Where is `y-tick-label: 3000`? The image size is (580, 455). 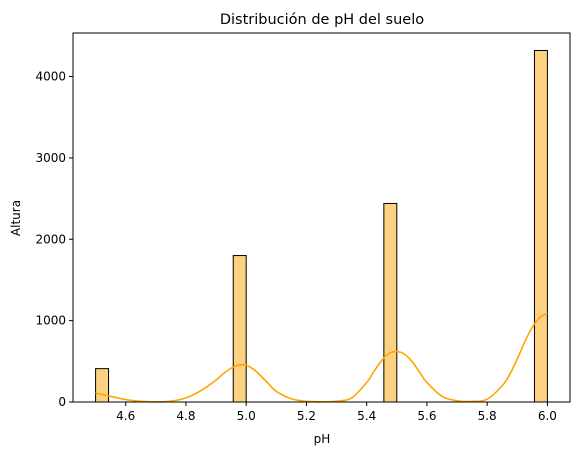
y-tick-label: 3000 is located at coordinates (50, 158).